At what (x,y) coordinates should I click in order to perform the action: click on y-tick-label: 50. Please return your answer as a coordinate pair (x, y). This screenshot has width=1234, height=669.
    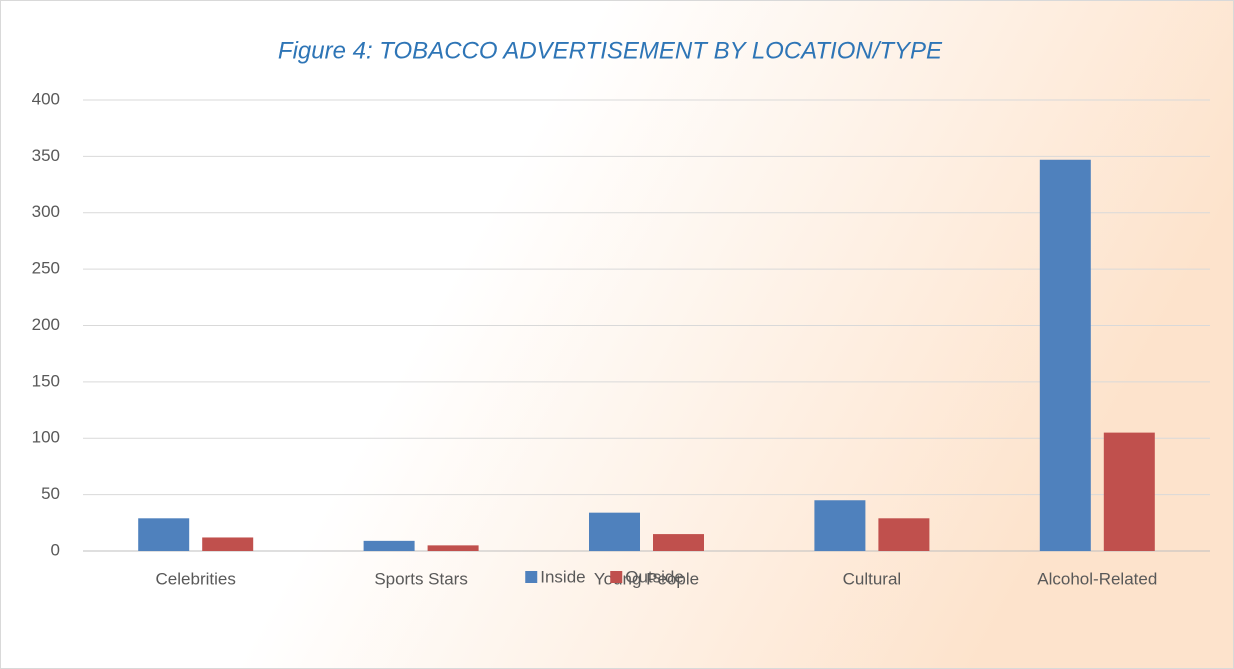
    Looking at the image, I should click on (50, 493).